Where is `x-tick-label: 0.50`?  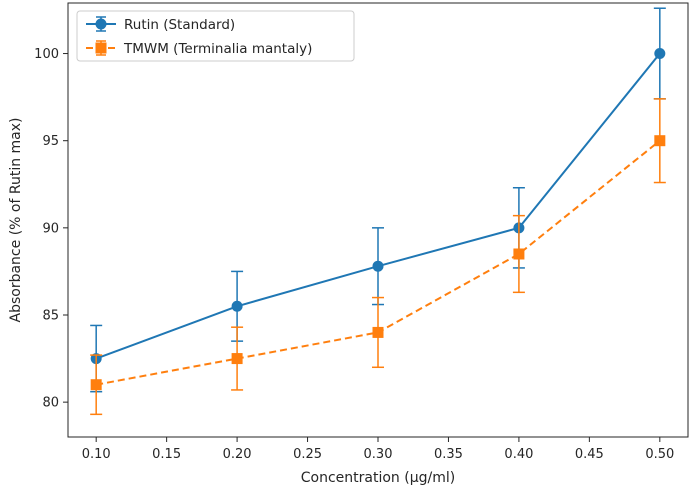
x-tick-label: 0.50 is located at coordinates (659, 454).